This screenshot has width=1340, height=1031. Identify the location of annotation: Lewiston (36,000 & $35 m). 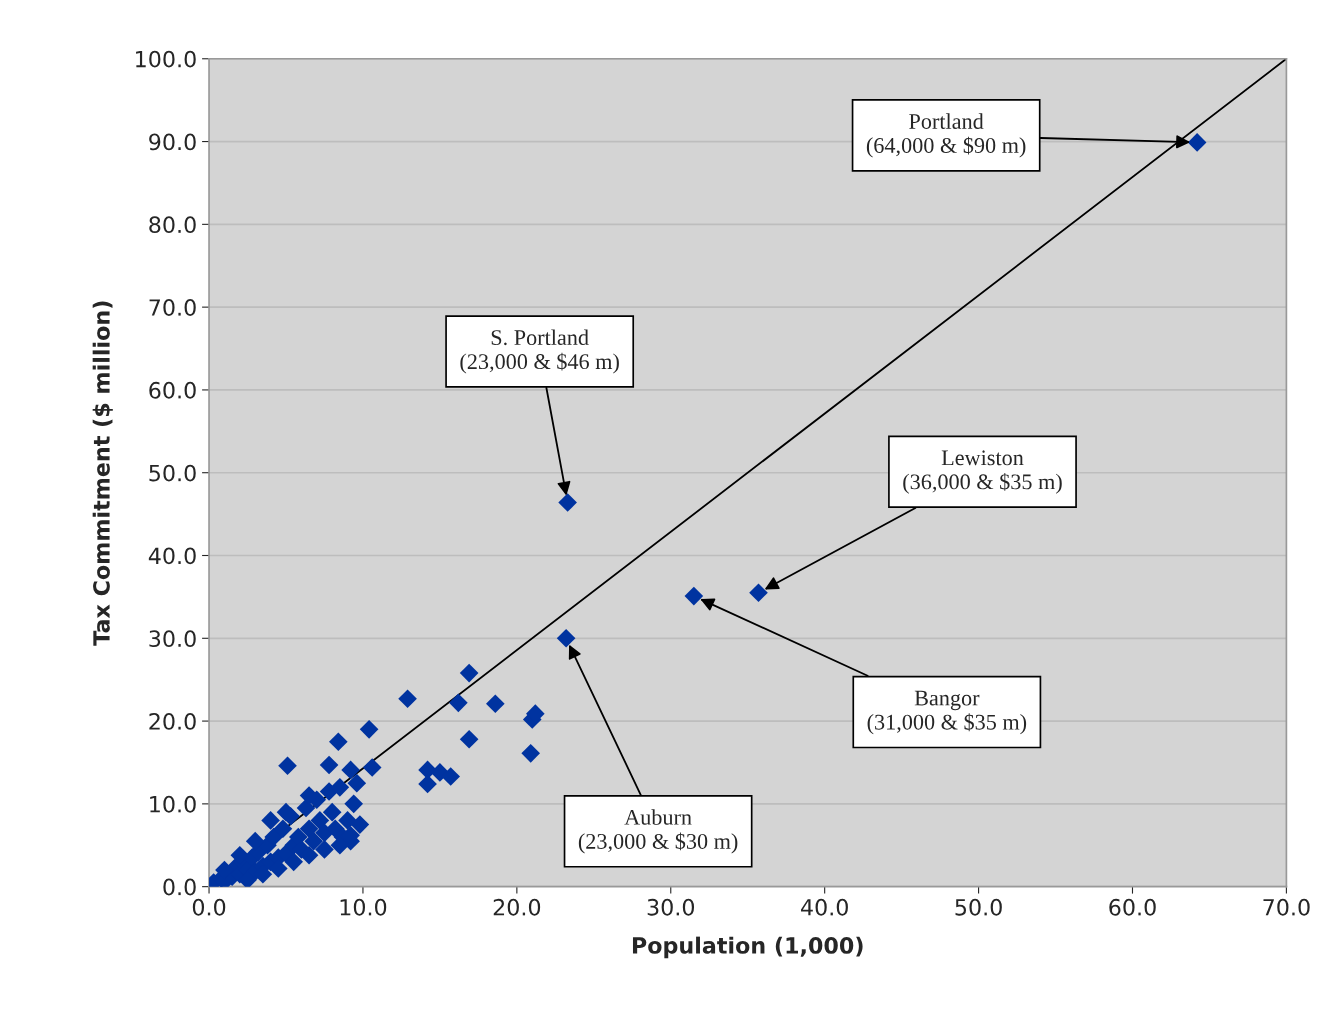
(982, 472).